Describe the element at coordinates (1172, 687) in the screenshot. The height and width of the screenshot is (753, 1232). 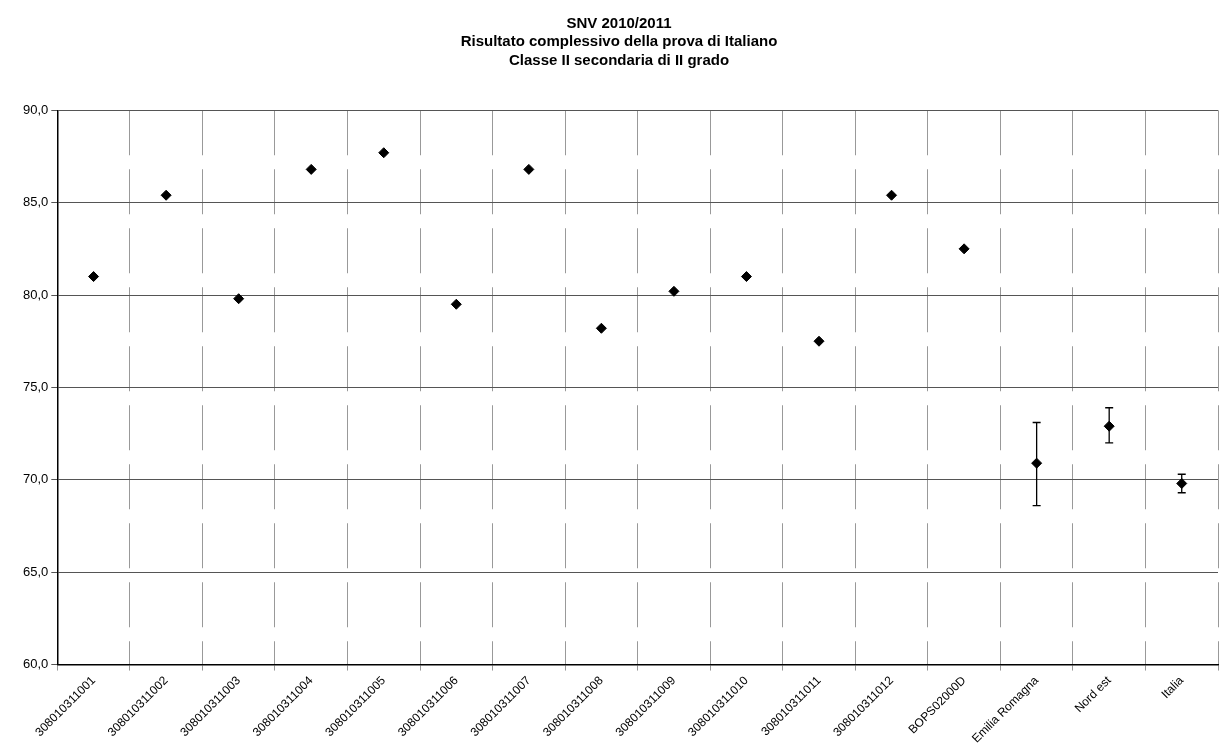
I see `x-tick-label: Italia` at that location.